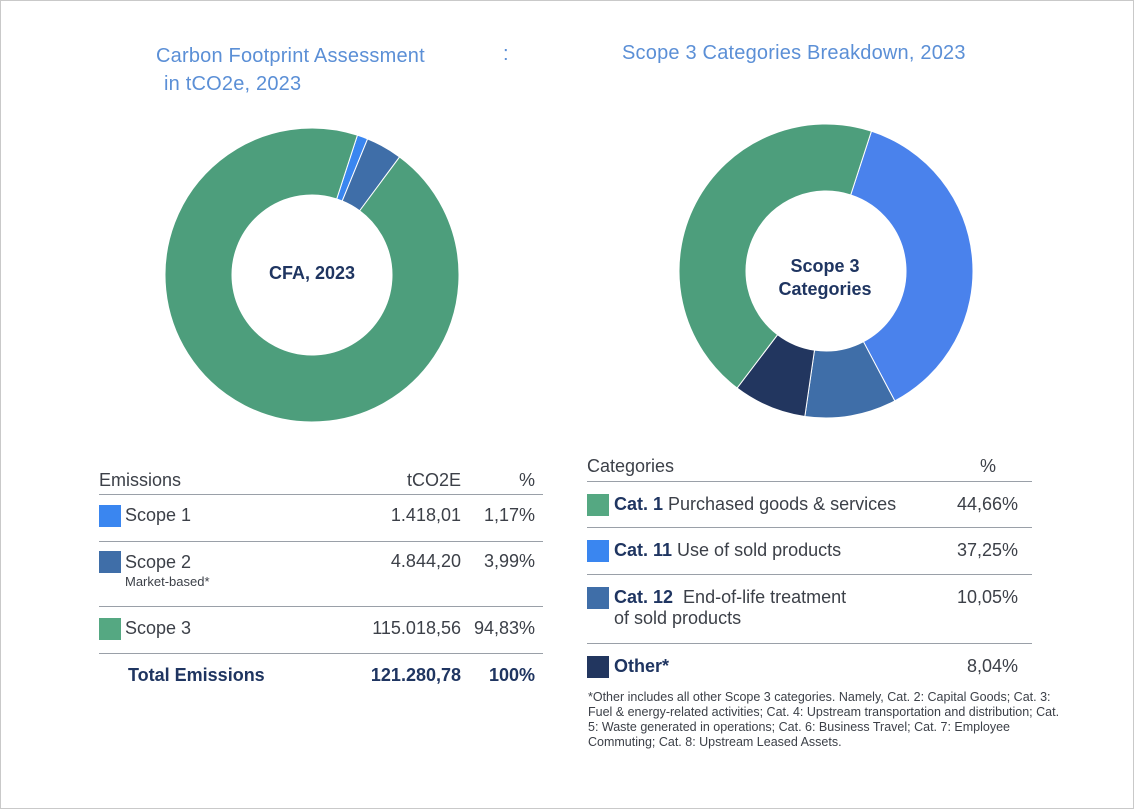 Image resolution: width=1134 pixels, height=809 pixels. I want to click on cat1-desc: Purchased goods & services, so click(782, 504).